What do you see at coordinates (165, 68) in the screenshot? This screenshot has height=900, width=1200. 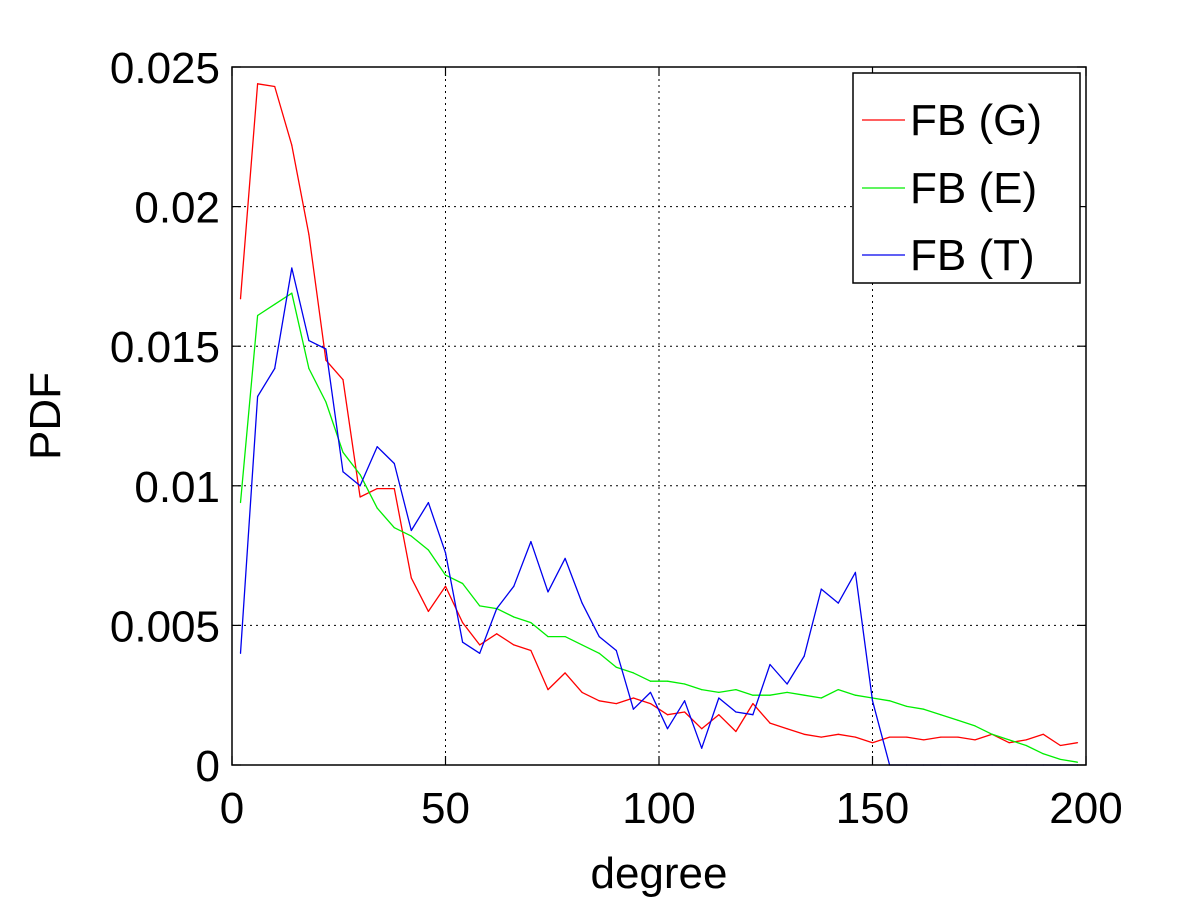 I see `y-tick-label: 0.025` at bounding box center [165, 68].